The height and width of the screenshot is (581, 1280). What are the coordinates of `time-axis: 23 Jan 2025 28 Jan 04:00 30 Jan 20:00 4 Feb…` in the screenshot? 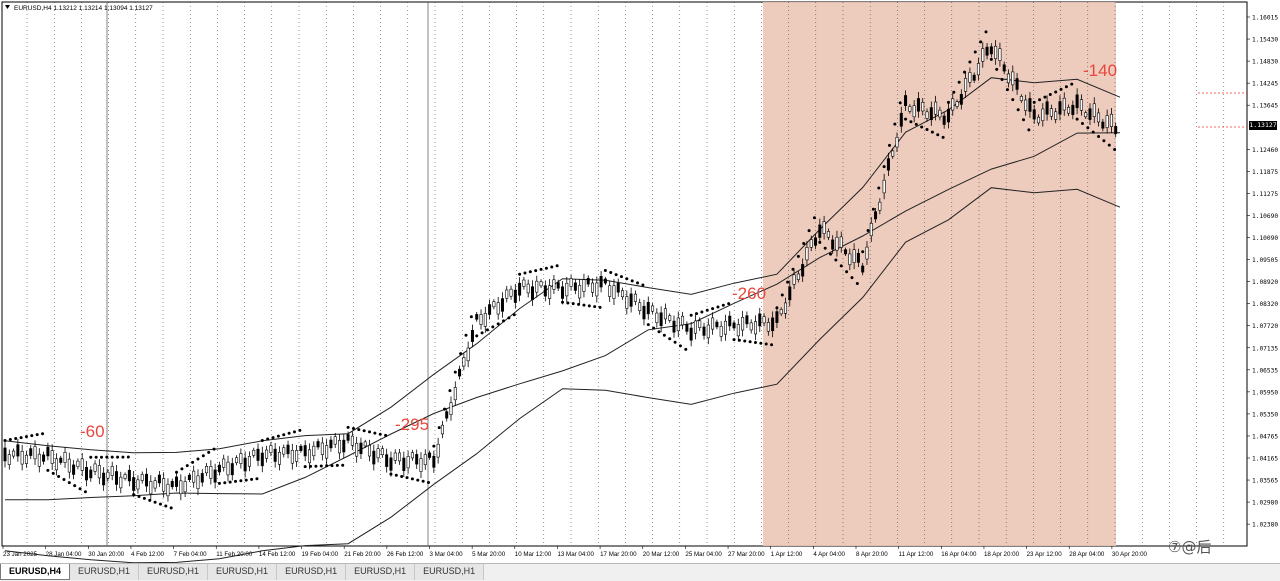 It's located at (575, 552).